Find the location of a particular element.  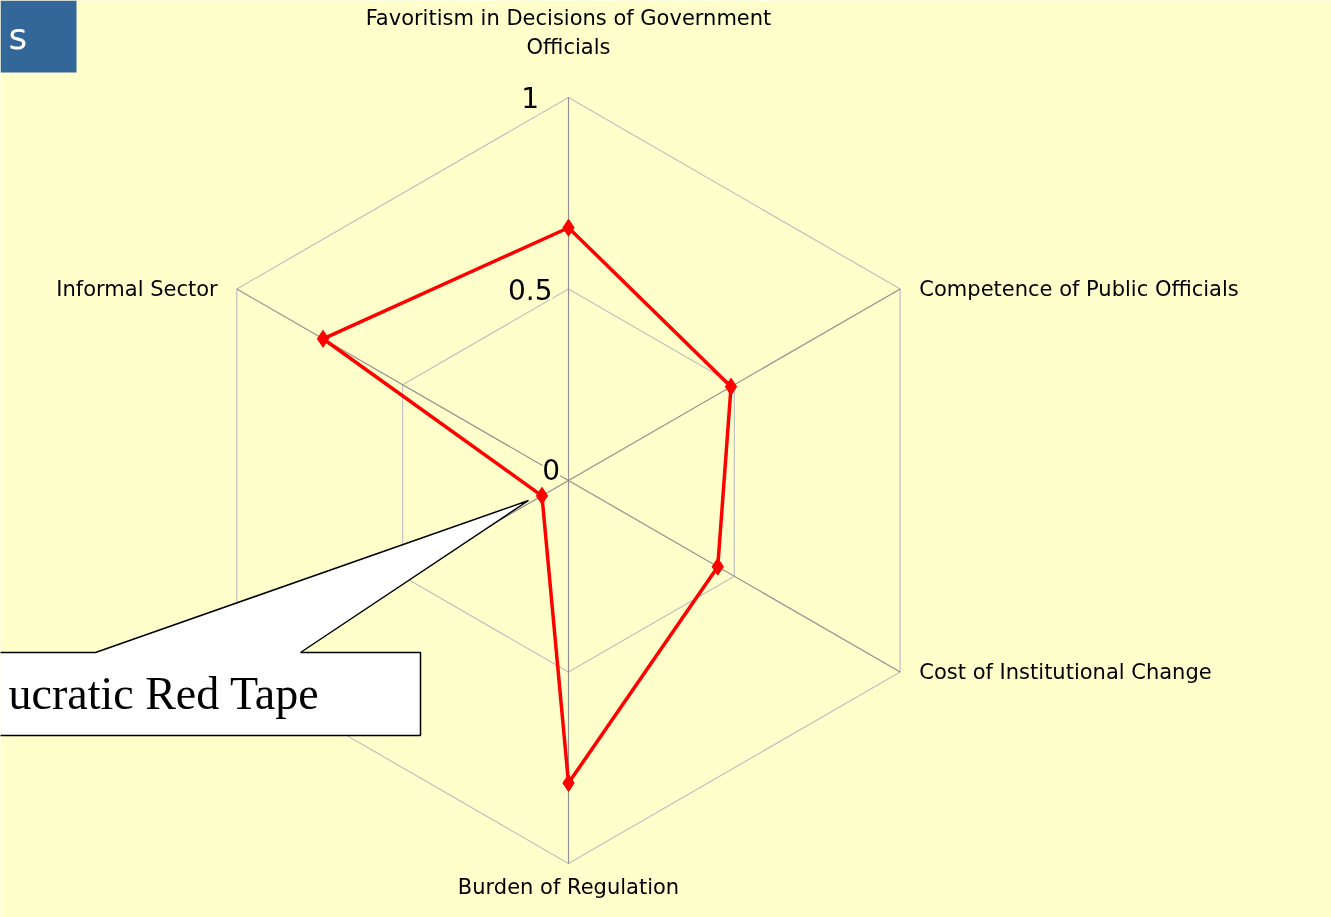

spoke-label: Cost of Institutional Change is located at coordinates (1065, 672).